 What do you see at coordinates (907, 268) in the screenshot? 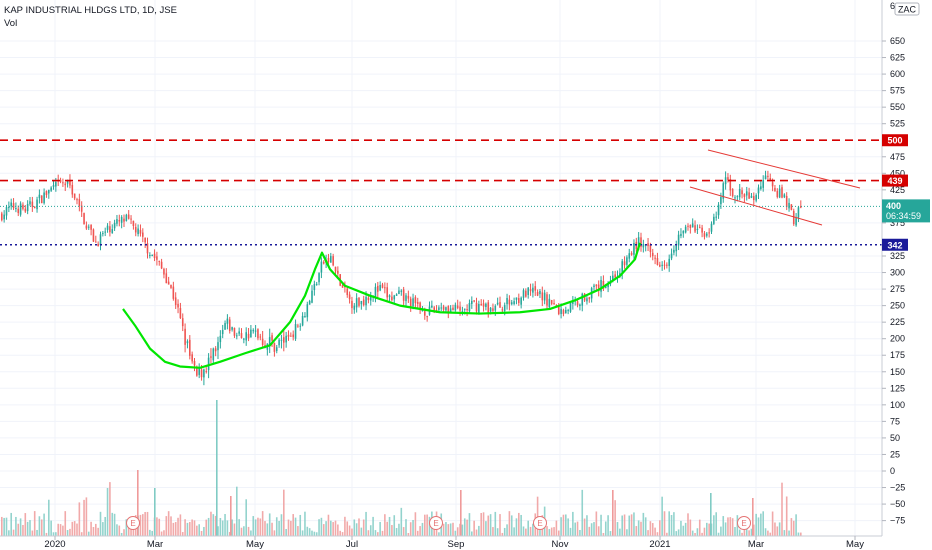
I see `price-scale` at bounding box center [907, 268].